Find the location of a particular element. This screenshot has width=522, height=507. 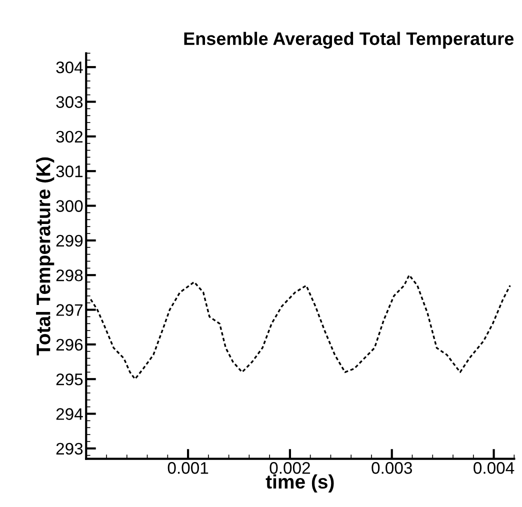

y-axis-title: Total Temperature (K) is located at coordinates (45, 256).